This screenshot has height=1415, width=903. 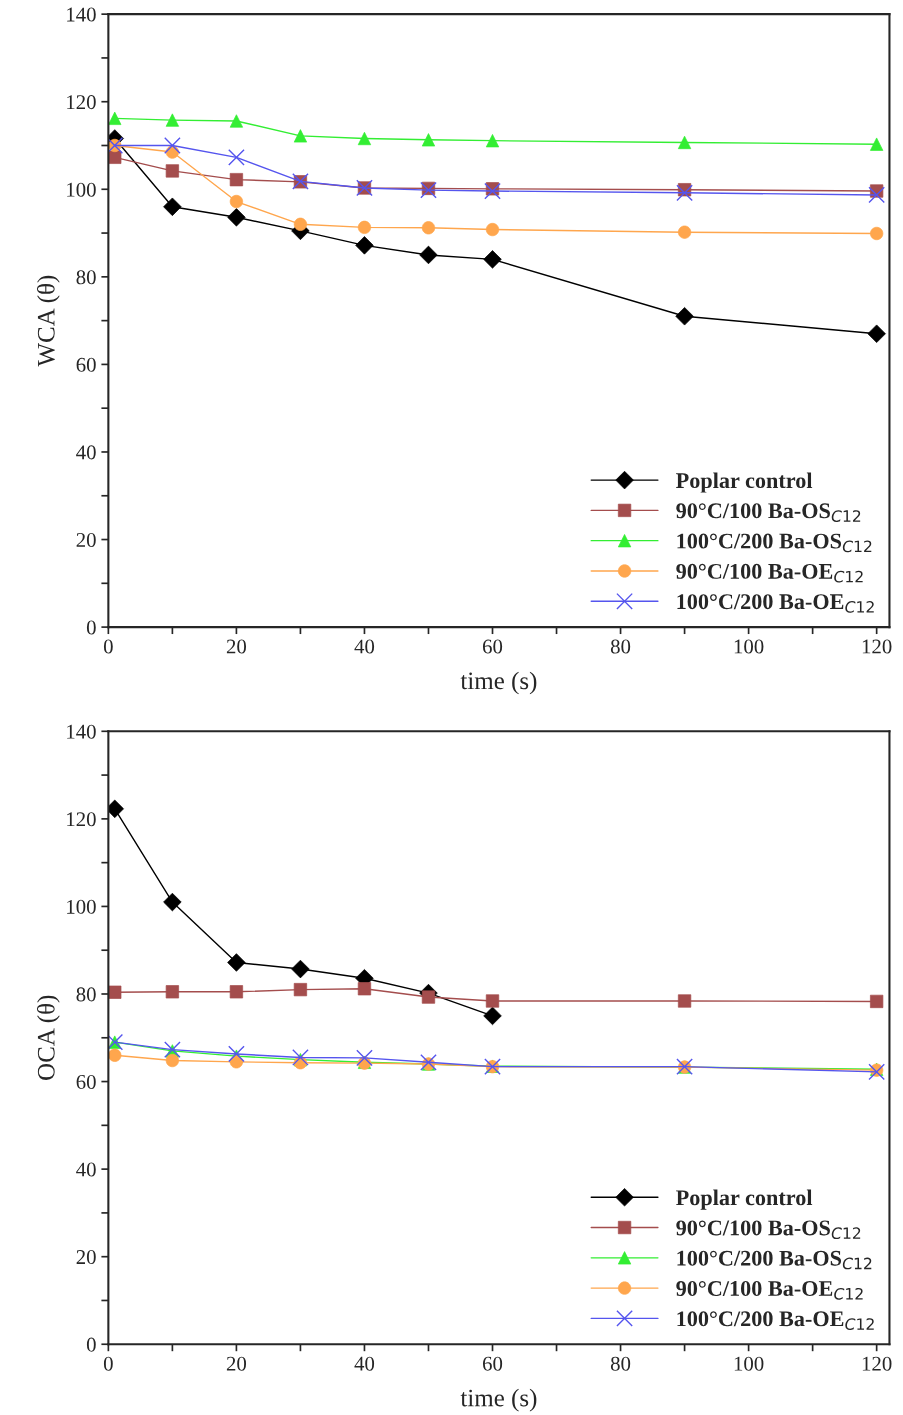 I want to click on y-axis-title: WCA (θ), so click(x=48, y=321).